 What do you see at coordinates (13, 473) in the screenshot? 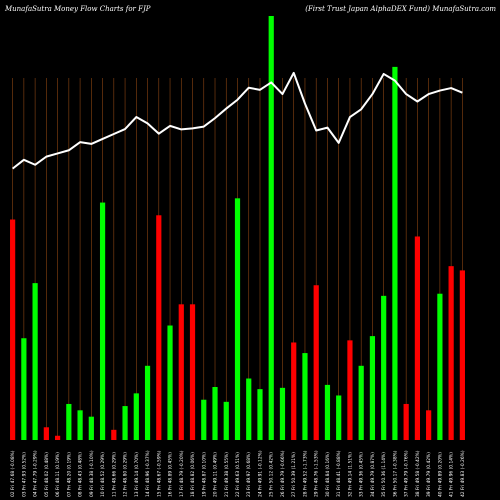
I see `x-tick-label: 02 Fri 47.68 (-0.08%)` at bounding box center [13, 473].